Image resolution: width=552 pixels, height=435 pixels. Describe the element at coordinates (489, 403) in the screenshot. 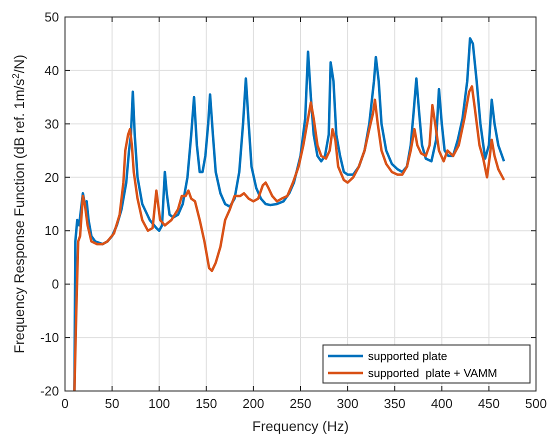

I see `x-tick-label: 450` at that location.